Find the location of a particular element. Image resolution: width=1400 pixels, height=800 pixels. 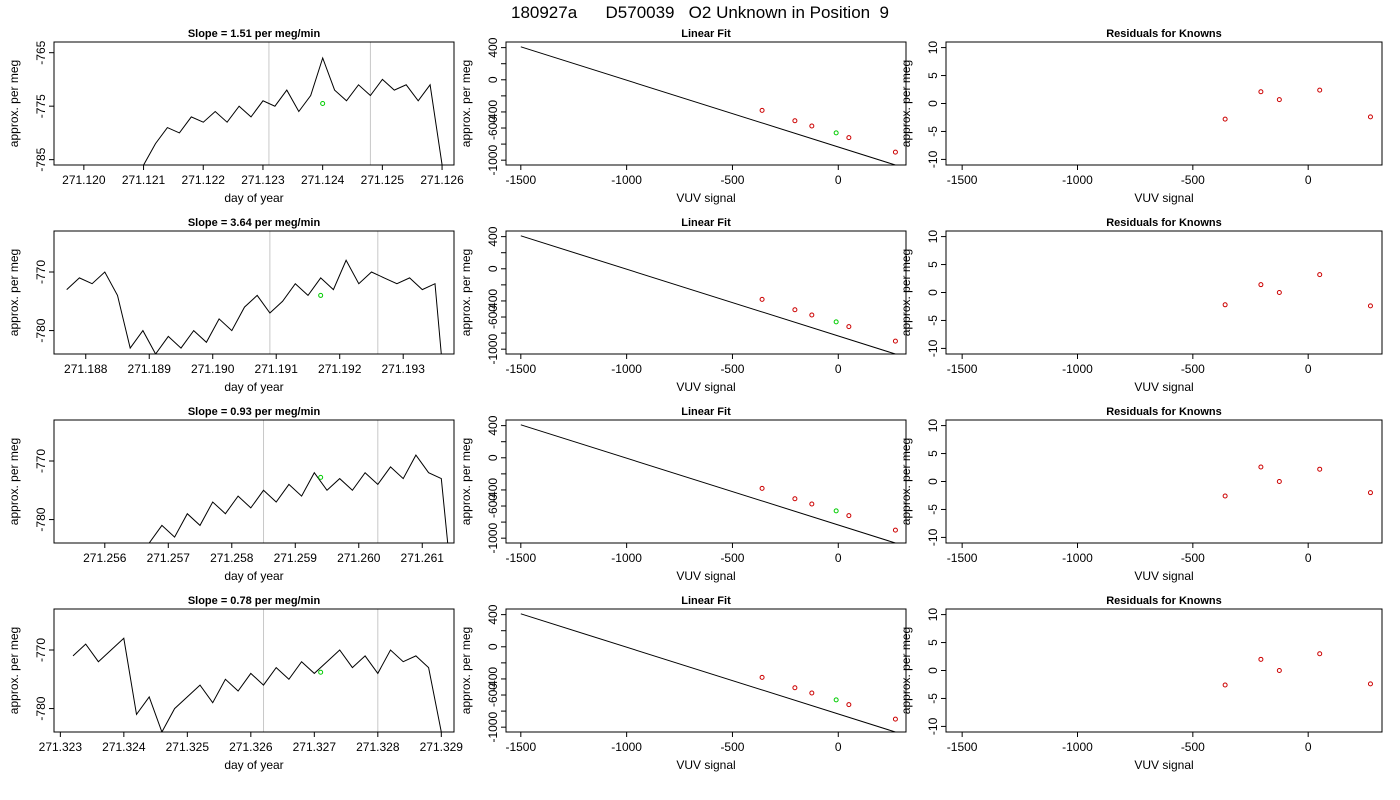

x-tick-label: 271.257 is located at coordinates (169, 558).